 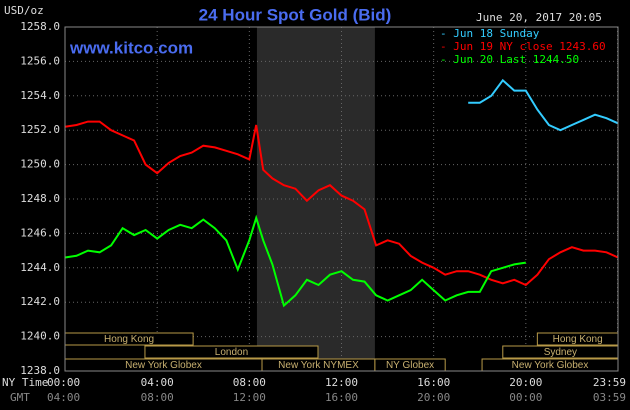 I want to click on x-tick-label: 23:59, so click(x=609, y=382).